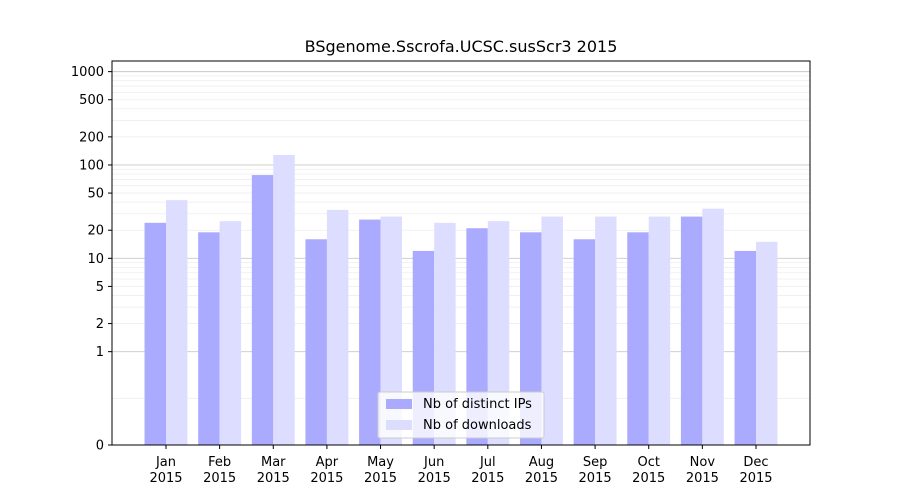 The height and width of the screenshot is (500, 900). What do you see at coordinates (100, 352) in the screenshot?
I see `y-tick-label: 1` at bounding box center [100, 352].